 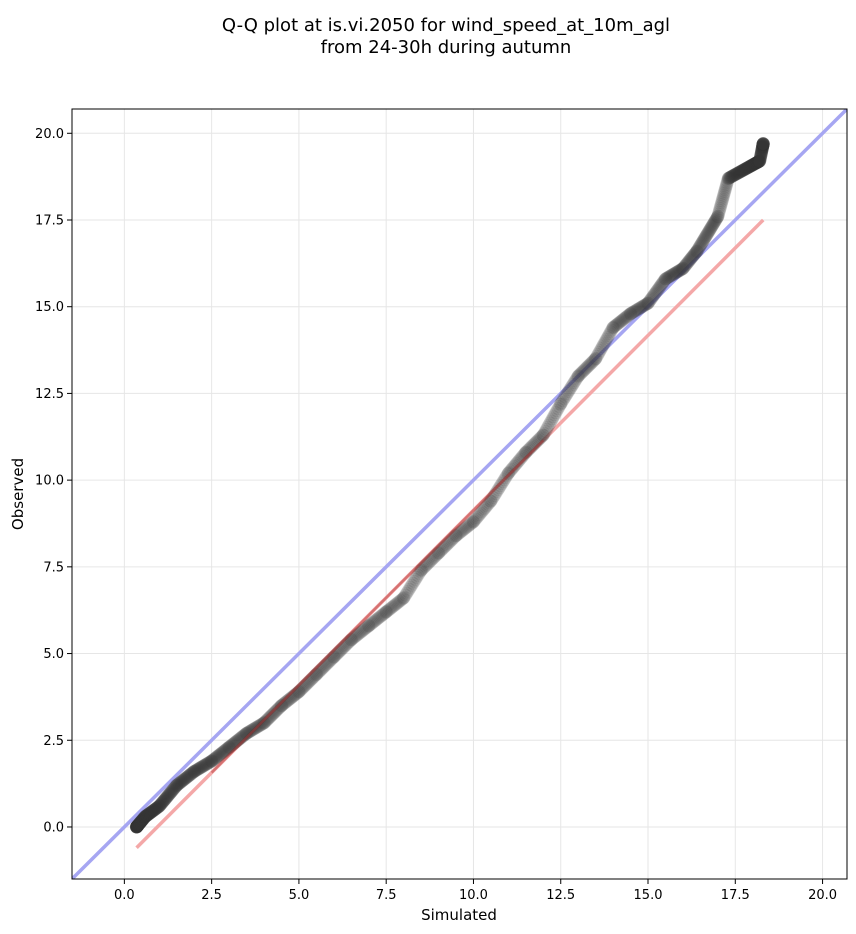 What do you see at coordinates (53, 567) in the screenshot?
I see `y-tick-label: 7.5` at bounding box center [53, 567].